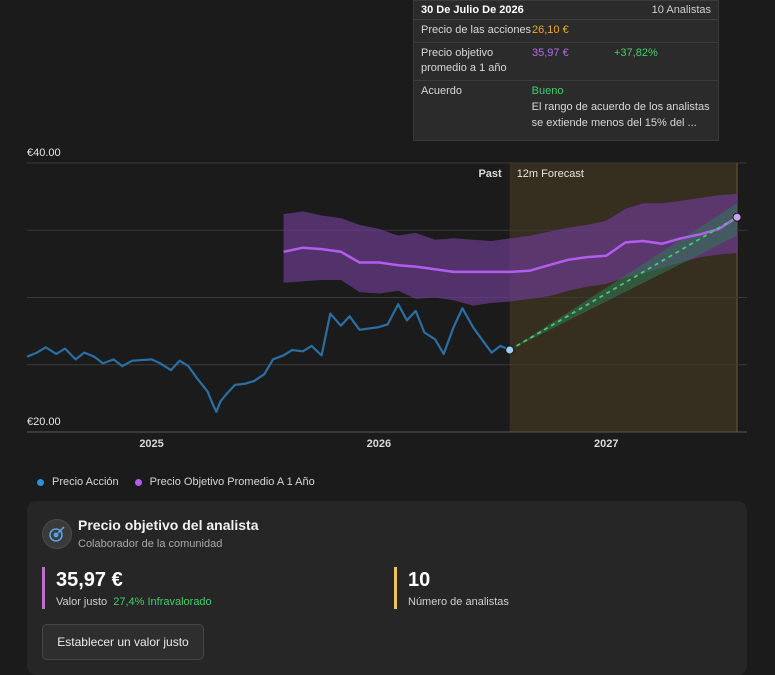  I want to click on tooltip-value: 35,97 €, so click(550, 53).